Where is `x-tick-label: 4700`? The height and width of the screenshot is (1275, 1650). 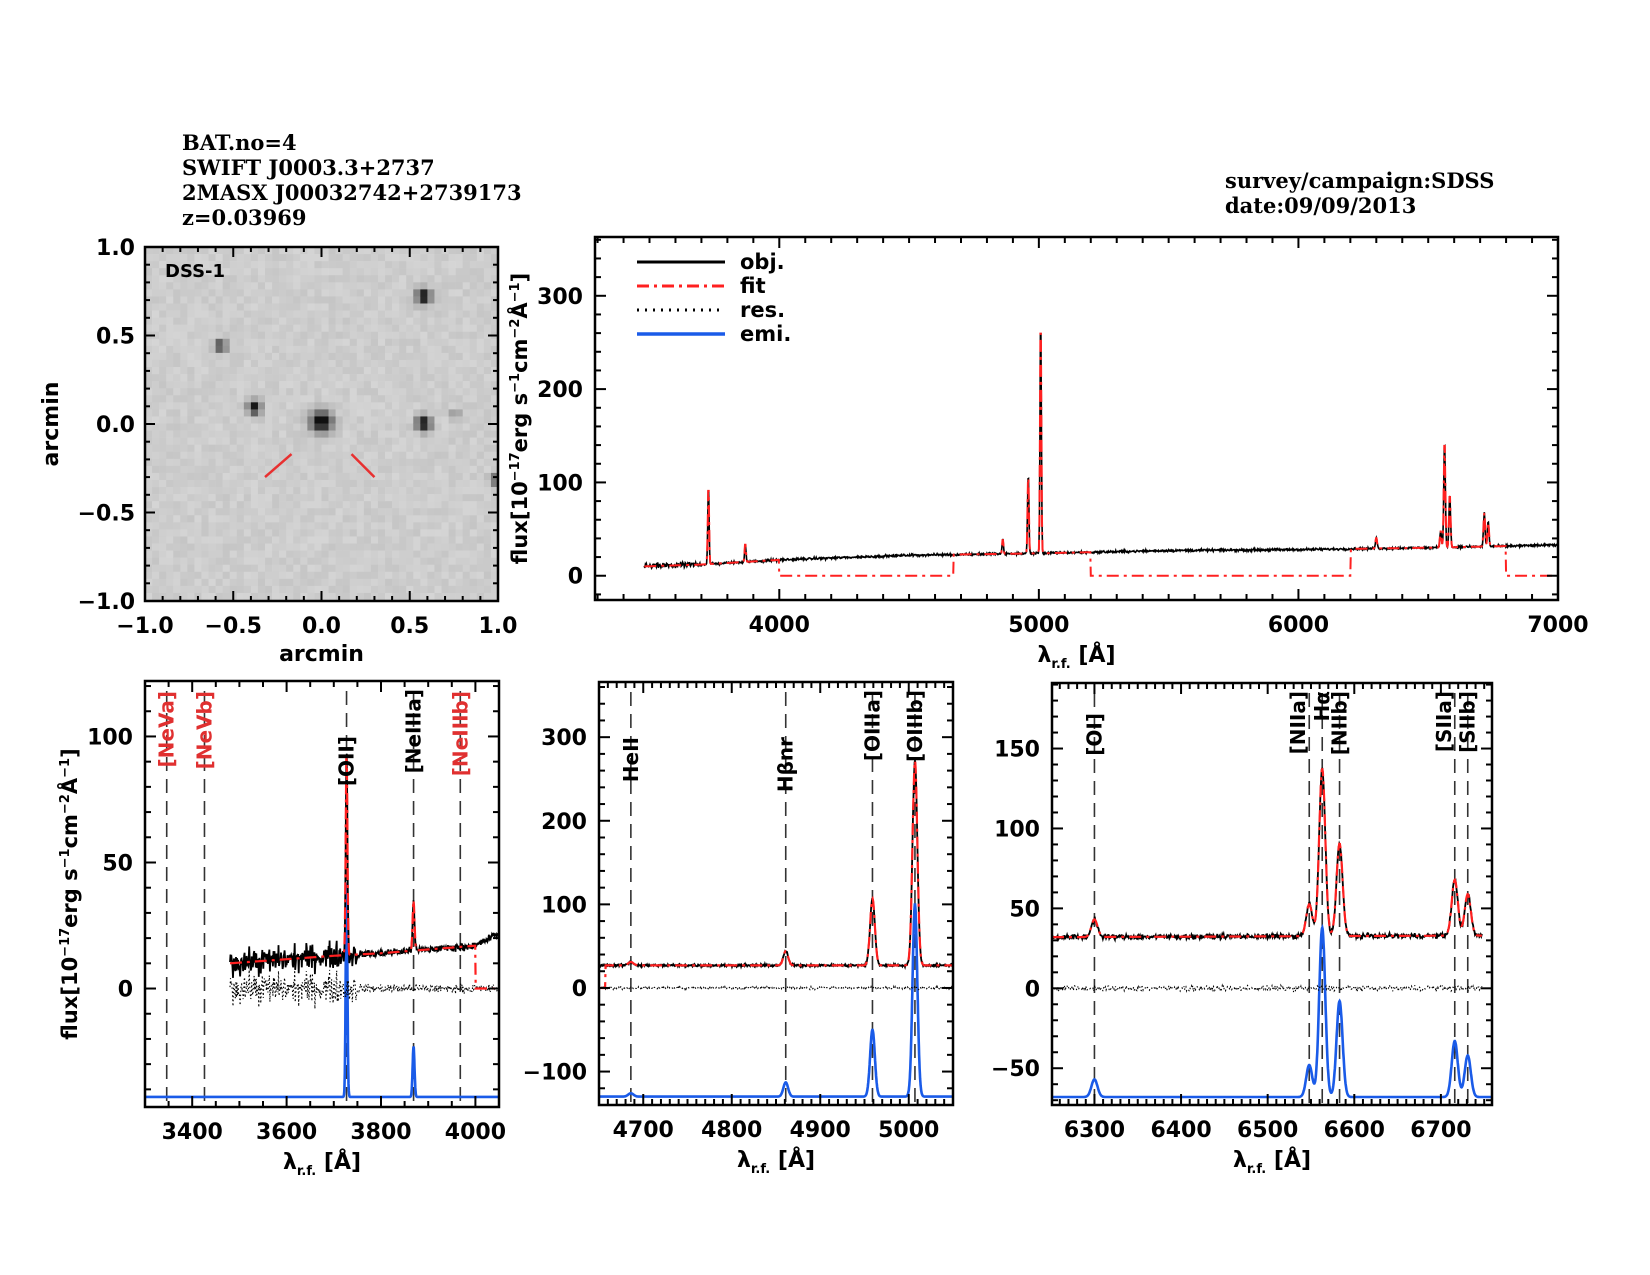 x-tick-label: 4700 is located at coordinates (643, 1130).